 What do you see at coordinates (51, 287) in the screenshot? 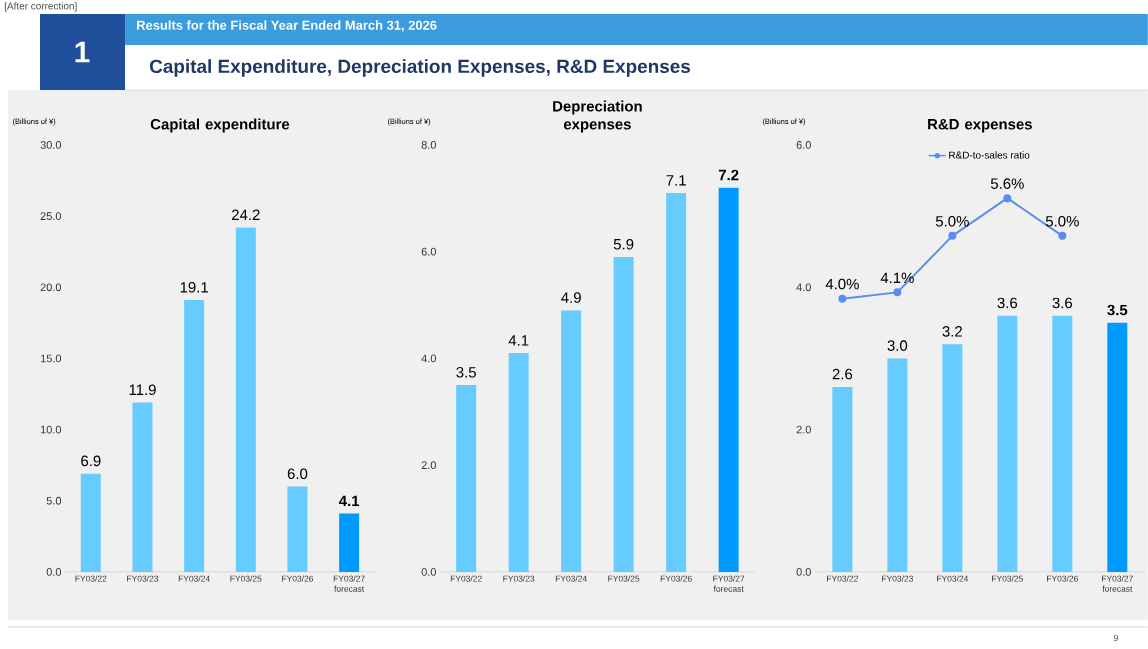
I see `y-tick-label: 20.0` at bounding box center [51, 287].